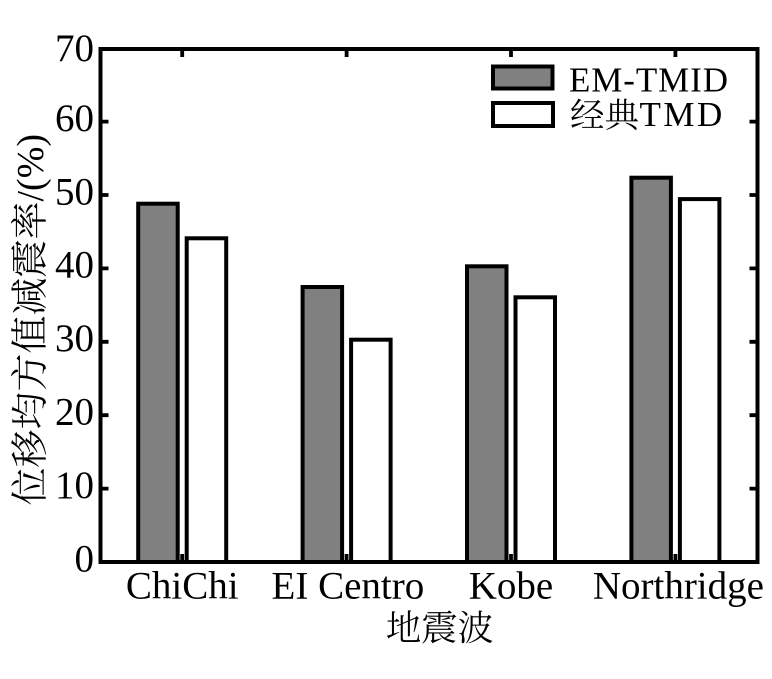  I want to click on svg-text: TMD, so click(682, 114).